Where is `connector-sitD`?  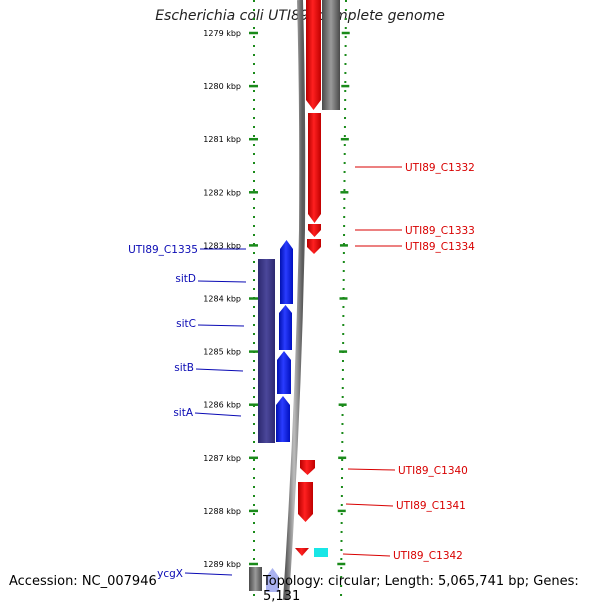
connector-sitD is located at coordinates (222, 281).